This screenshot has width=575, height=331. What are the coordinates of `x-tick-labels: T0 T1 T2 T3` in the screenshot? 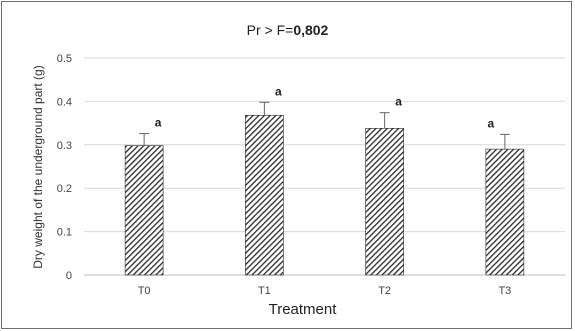 It's located at (325, 291).